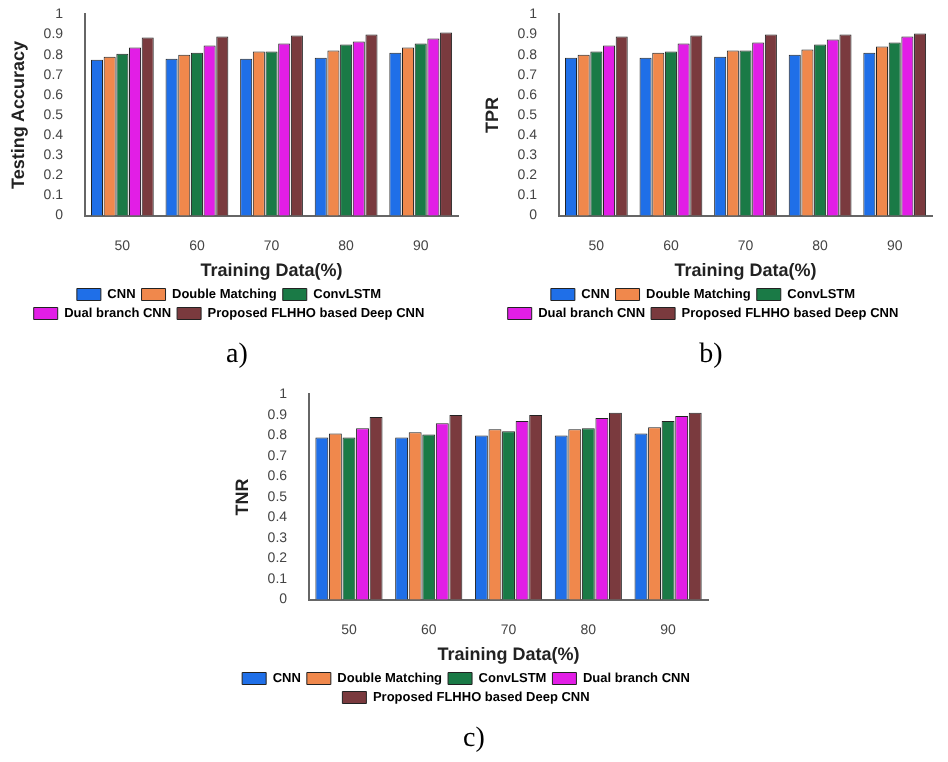 Image resolution: width=948 pixels, height=762 pixels. I want to click on text: b), so click(711, 356).